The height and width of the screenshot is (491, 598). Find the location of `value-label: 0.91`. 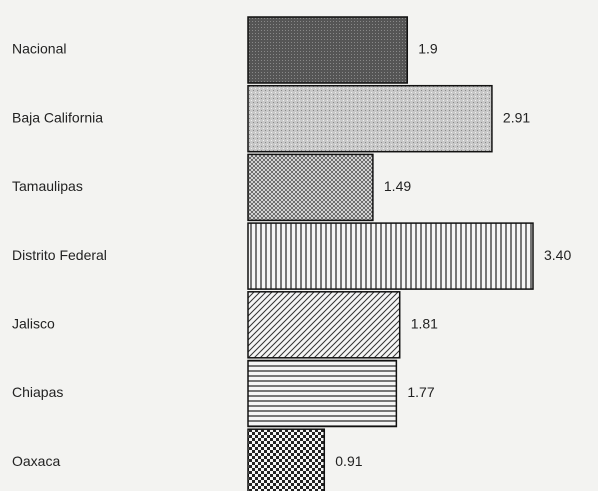

value-label: 0.91 is located at coordinates (348, 461).